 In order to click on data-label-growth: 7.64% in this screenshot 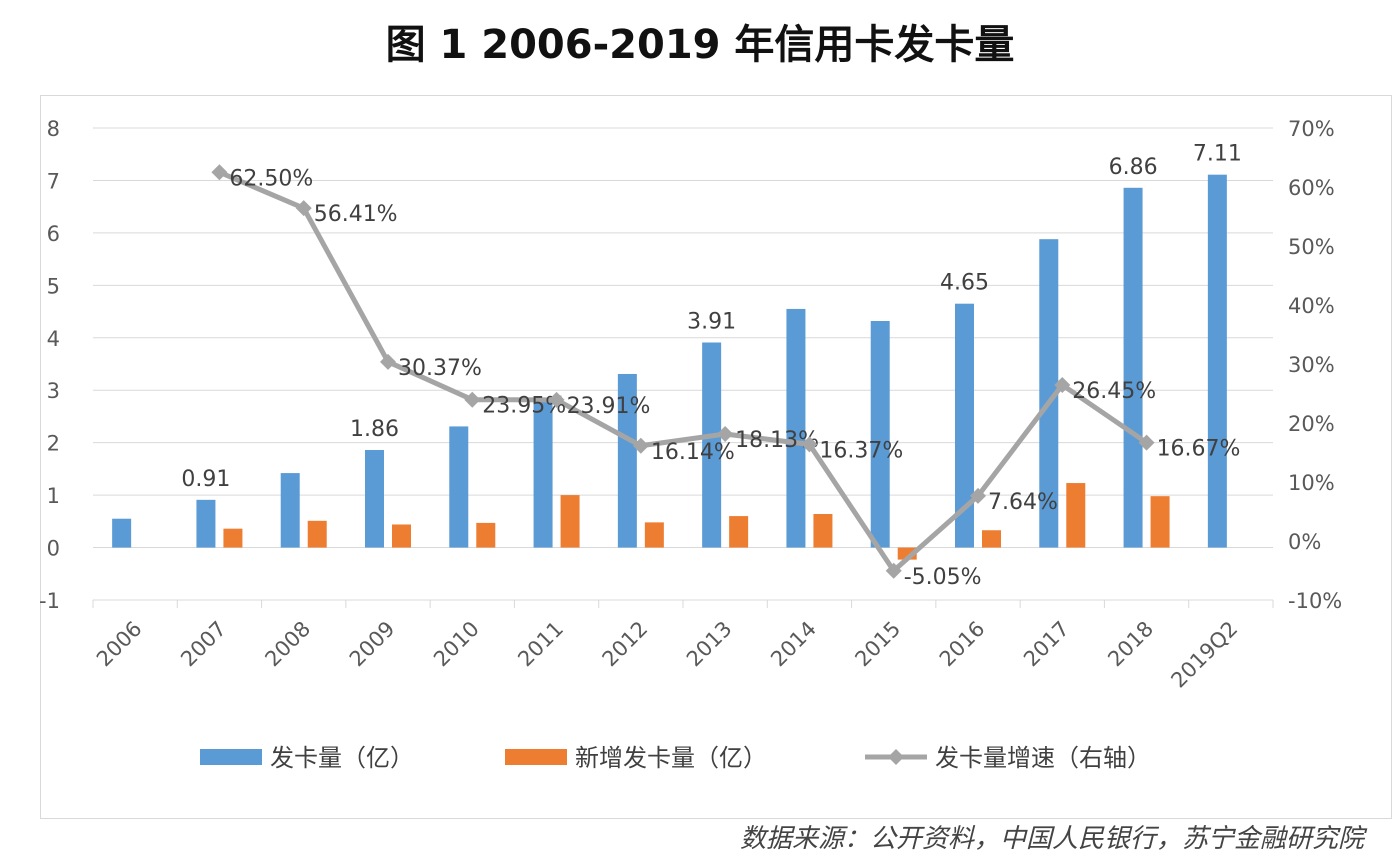, I will do `click(1023, 502)`.